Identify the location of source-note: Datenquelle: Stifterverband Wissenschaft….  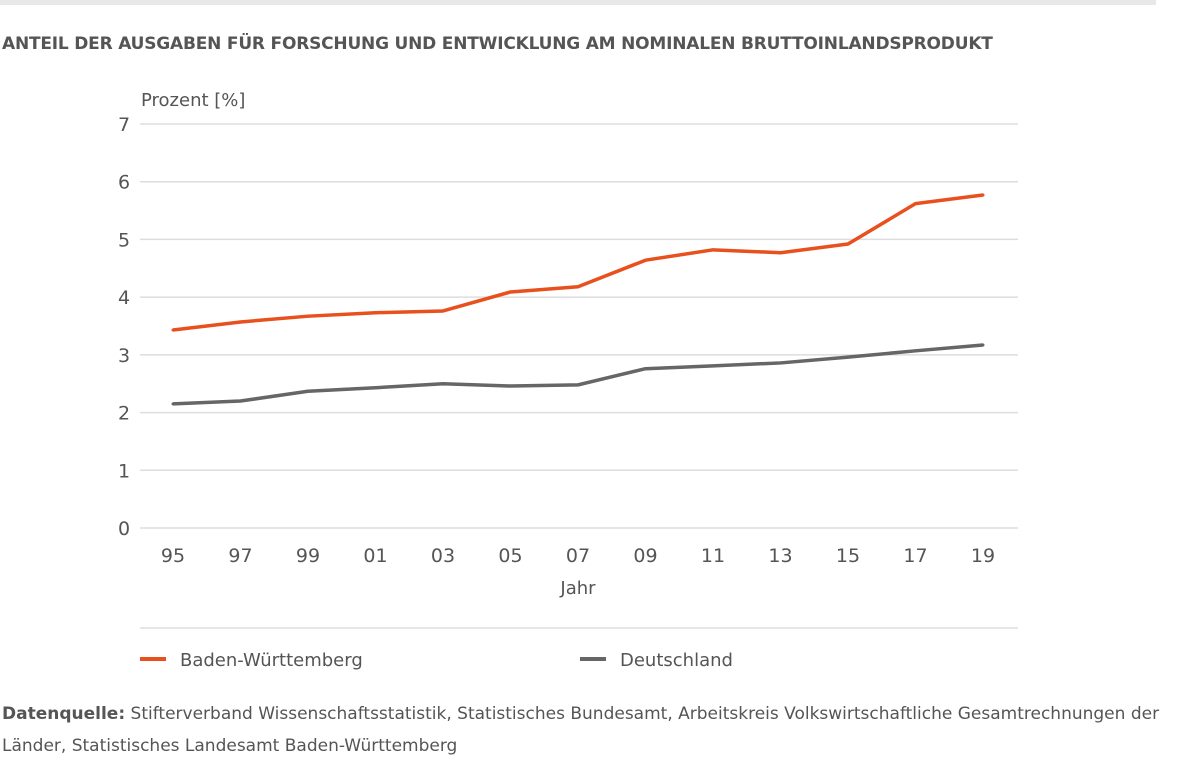
(597, 730).